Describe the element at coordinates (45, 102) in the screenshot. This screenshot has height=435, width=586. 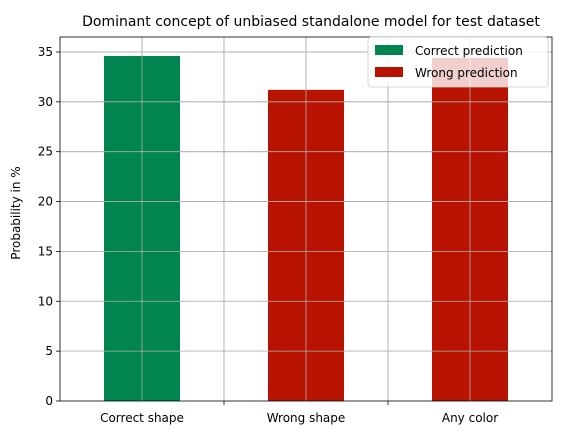
I see `y-tick-label: 30` at that location.